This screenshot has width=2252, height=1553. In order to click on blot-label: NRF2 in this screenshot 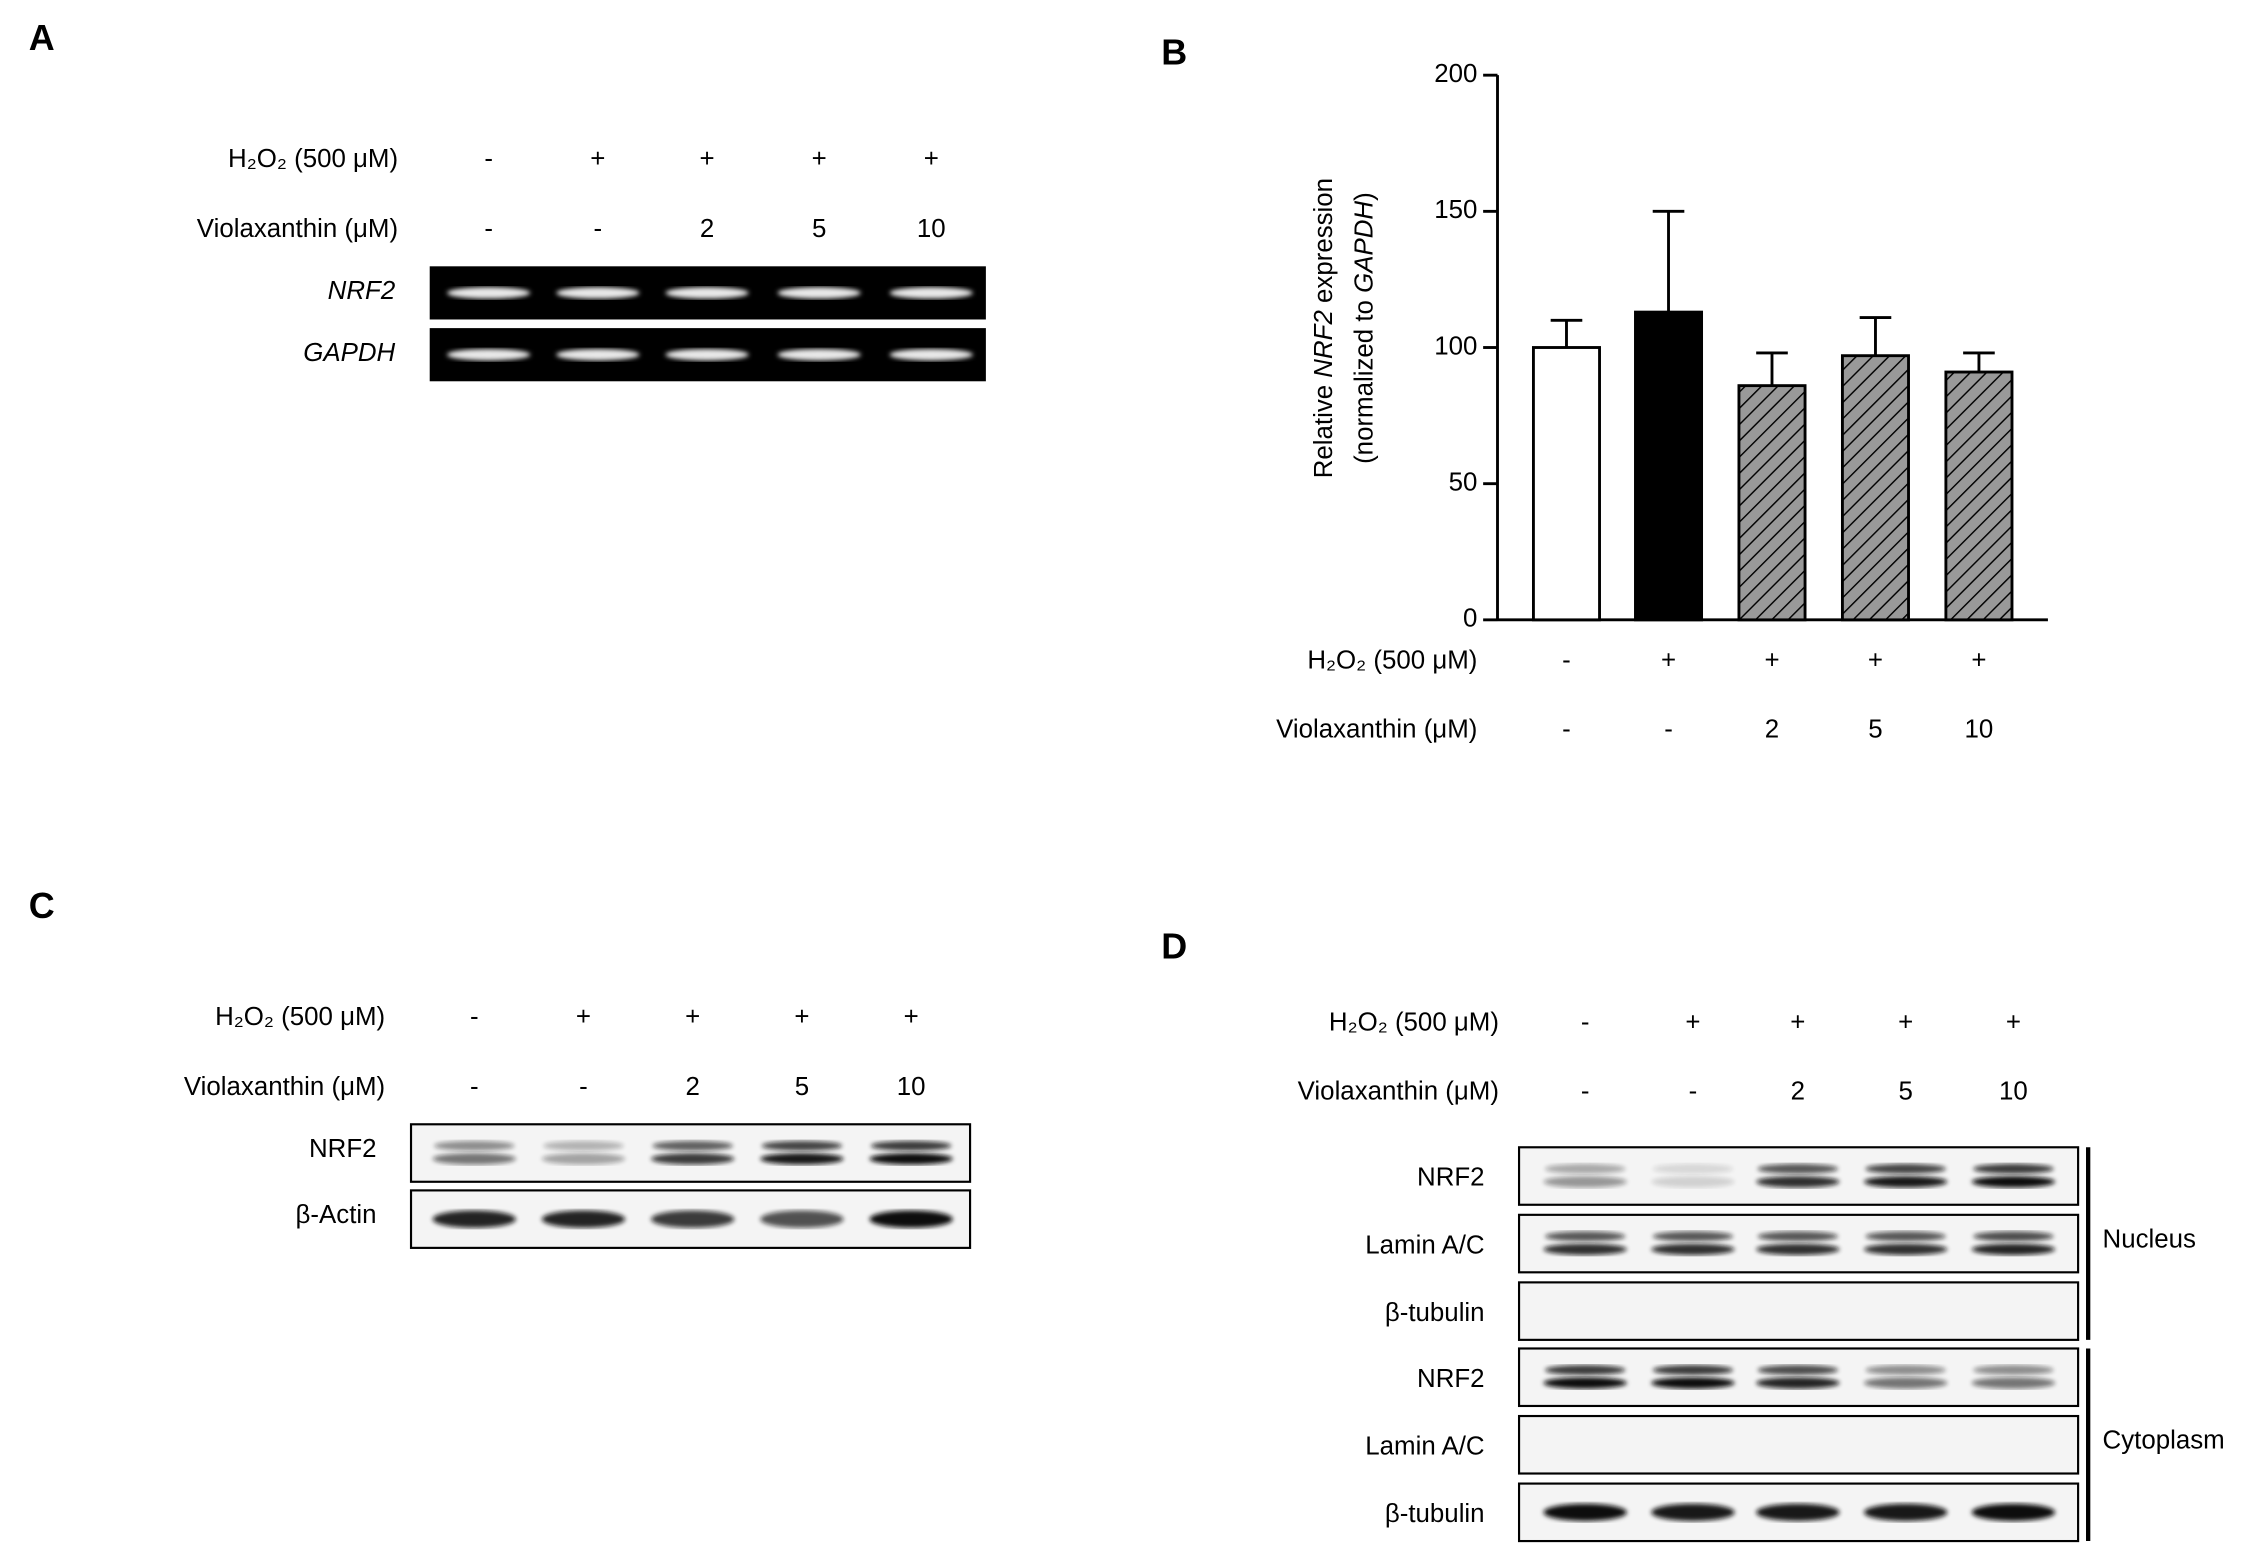, I will do `click(1451, 1379)`.